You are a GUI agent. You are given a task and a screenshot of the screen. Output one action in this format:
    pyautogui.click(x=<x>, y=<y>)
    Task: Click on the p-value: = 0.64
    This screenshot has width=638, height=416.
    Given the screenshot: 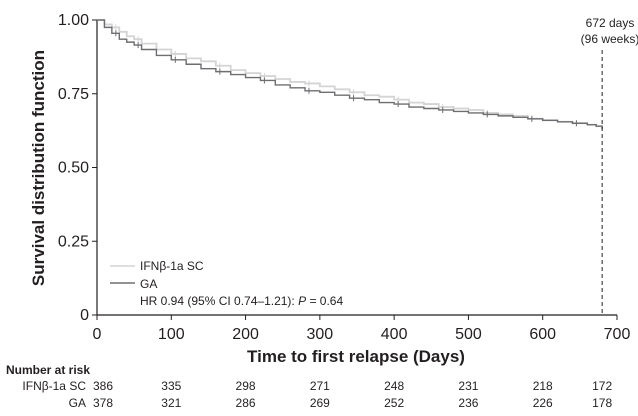 What is the action you would take?
    pyautogui.click(x=324, y=301)
    